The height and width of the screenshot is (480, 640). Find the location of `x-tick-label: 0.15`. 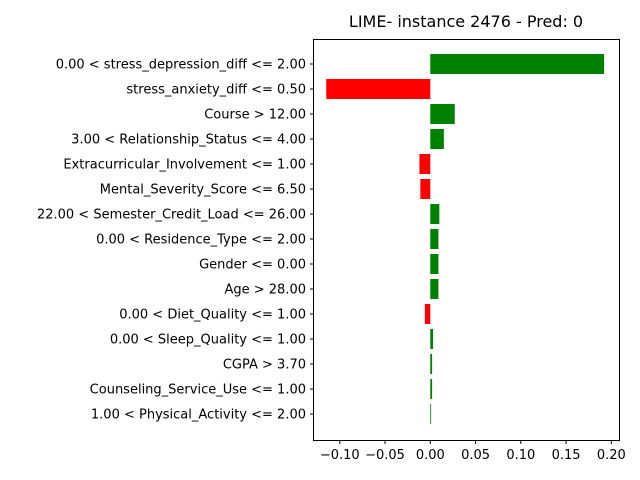

x-tick-label: 0.15 is located at coordinates (566, 455).